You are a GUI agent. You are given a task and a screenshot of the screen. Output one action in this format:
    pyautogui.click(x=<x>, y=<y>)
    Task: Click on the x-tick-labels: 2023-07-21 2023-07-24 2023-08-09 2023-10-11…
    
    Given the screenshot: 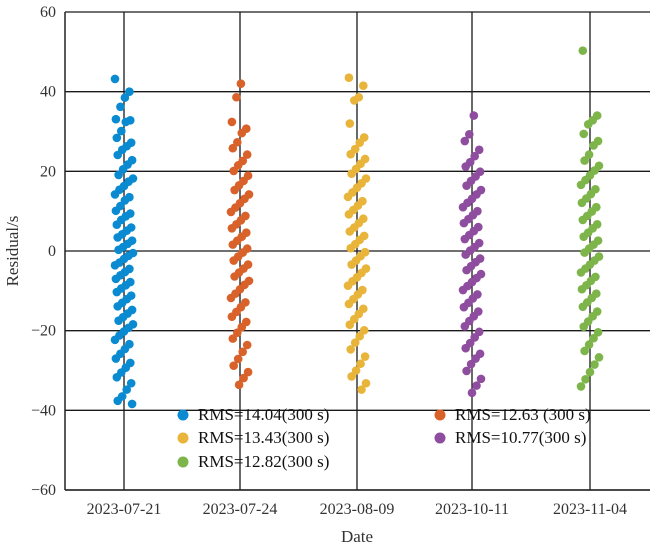 What is the action you would take?
    pyautogui.click(x=357, y=509)
    